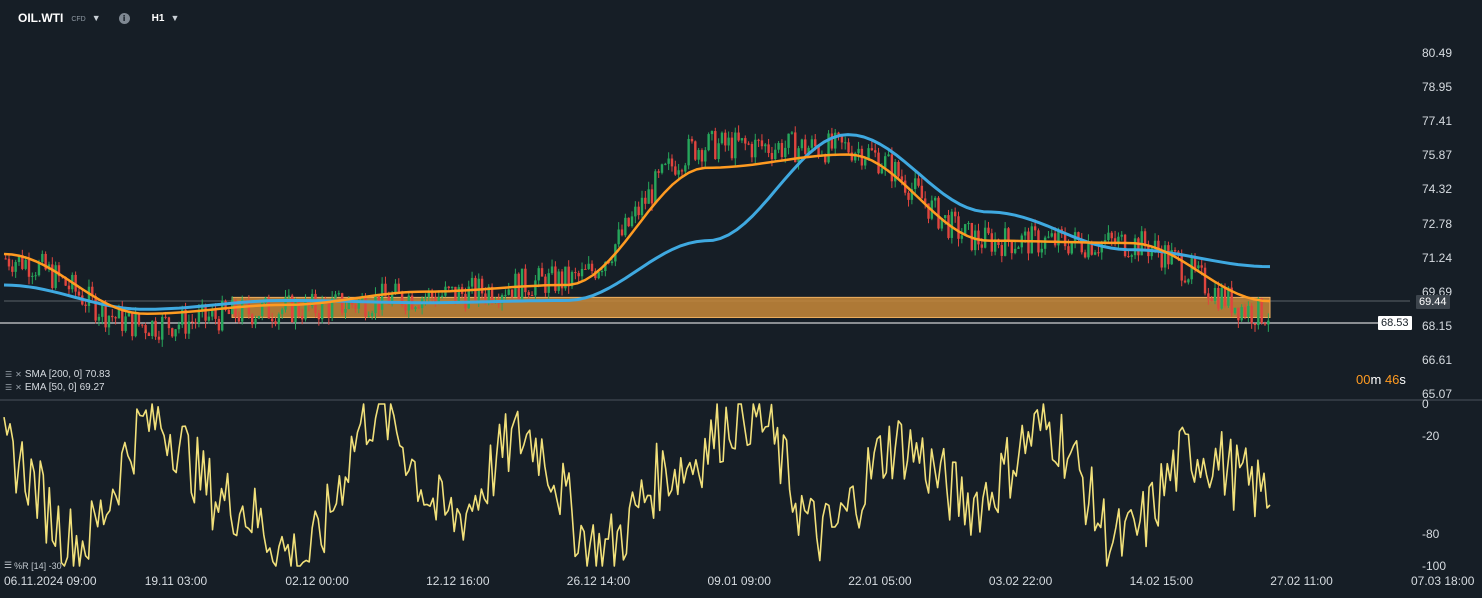 This screenshot has width=1482, height=598. I want to click on line-price-value: 68.53, so click(1395, 323).